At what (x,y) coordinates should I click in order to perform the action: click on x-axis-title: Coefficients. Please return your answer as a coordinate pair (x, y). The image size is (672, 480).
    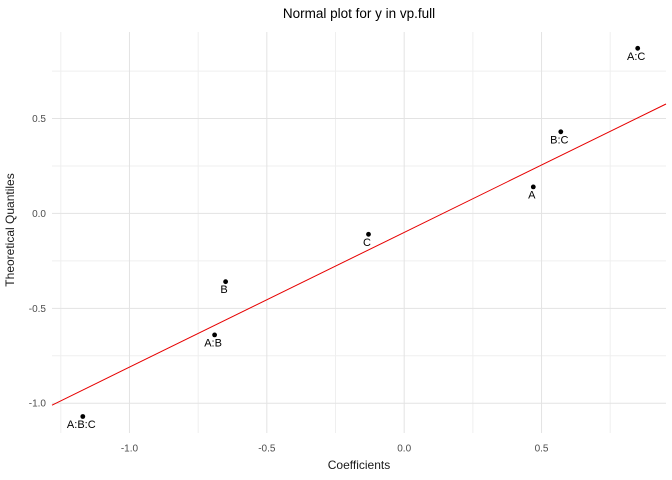
    Looking at the image, I should click on (359, 465).